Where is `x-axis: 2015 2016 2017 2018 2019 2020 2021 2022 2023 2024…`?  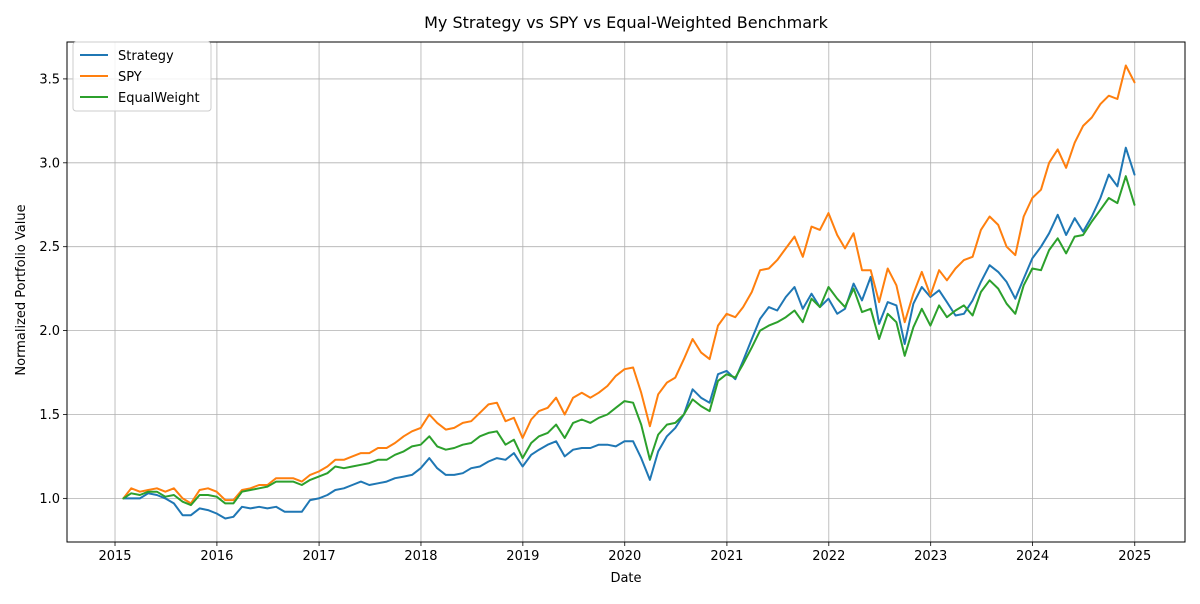
x-axis: 2015 2016 2017 2018 2019 2020 2021 2022 2023 2024… is located at coordinates (624, 553).